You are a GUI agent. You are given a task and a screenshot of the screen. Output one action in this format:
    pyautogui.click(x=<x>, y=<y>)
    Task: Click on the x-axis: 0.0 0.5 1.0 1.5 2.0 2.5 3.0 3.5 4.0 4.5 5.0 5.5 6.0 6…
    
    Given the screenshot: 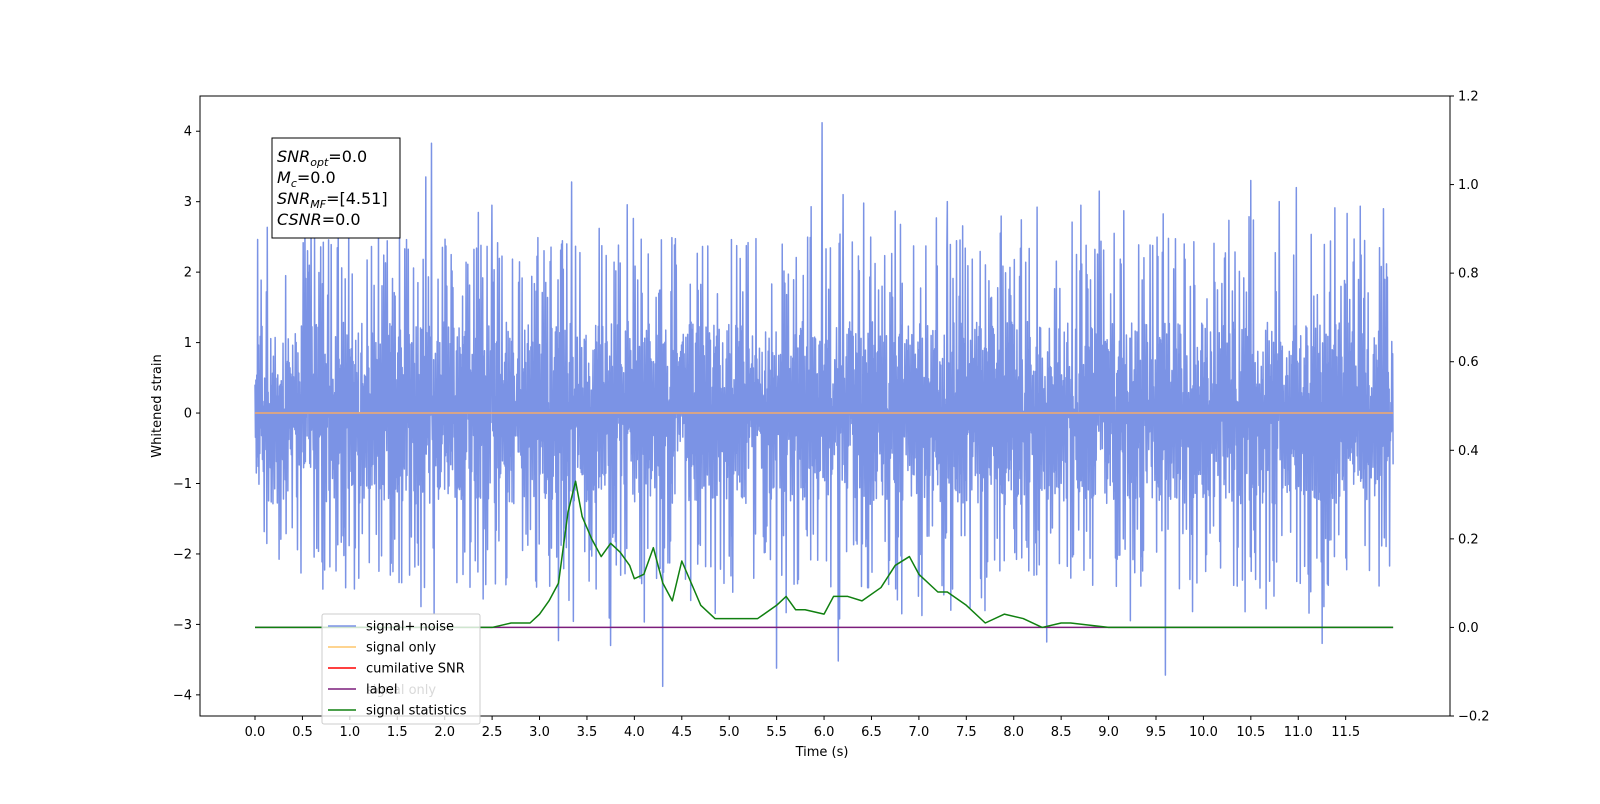 What is the action you would take?
    pyautogui.click(x=802, y=728)
    